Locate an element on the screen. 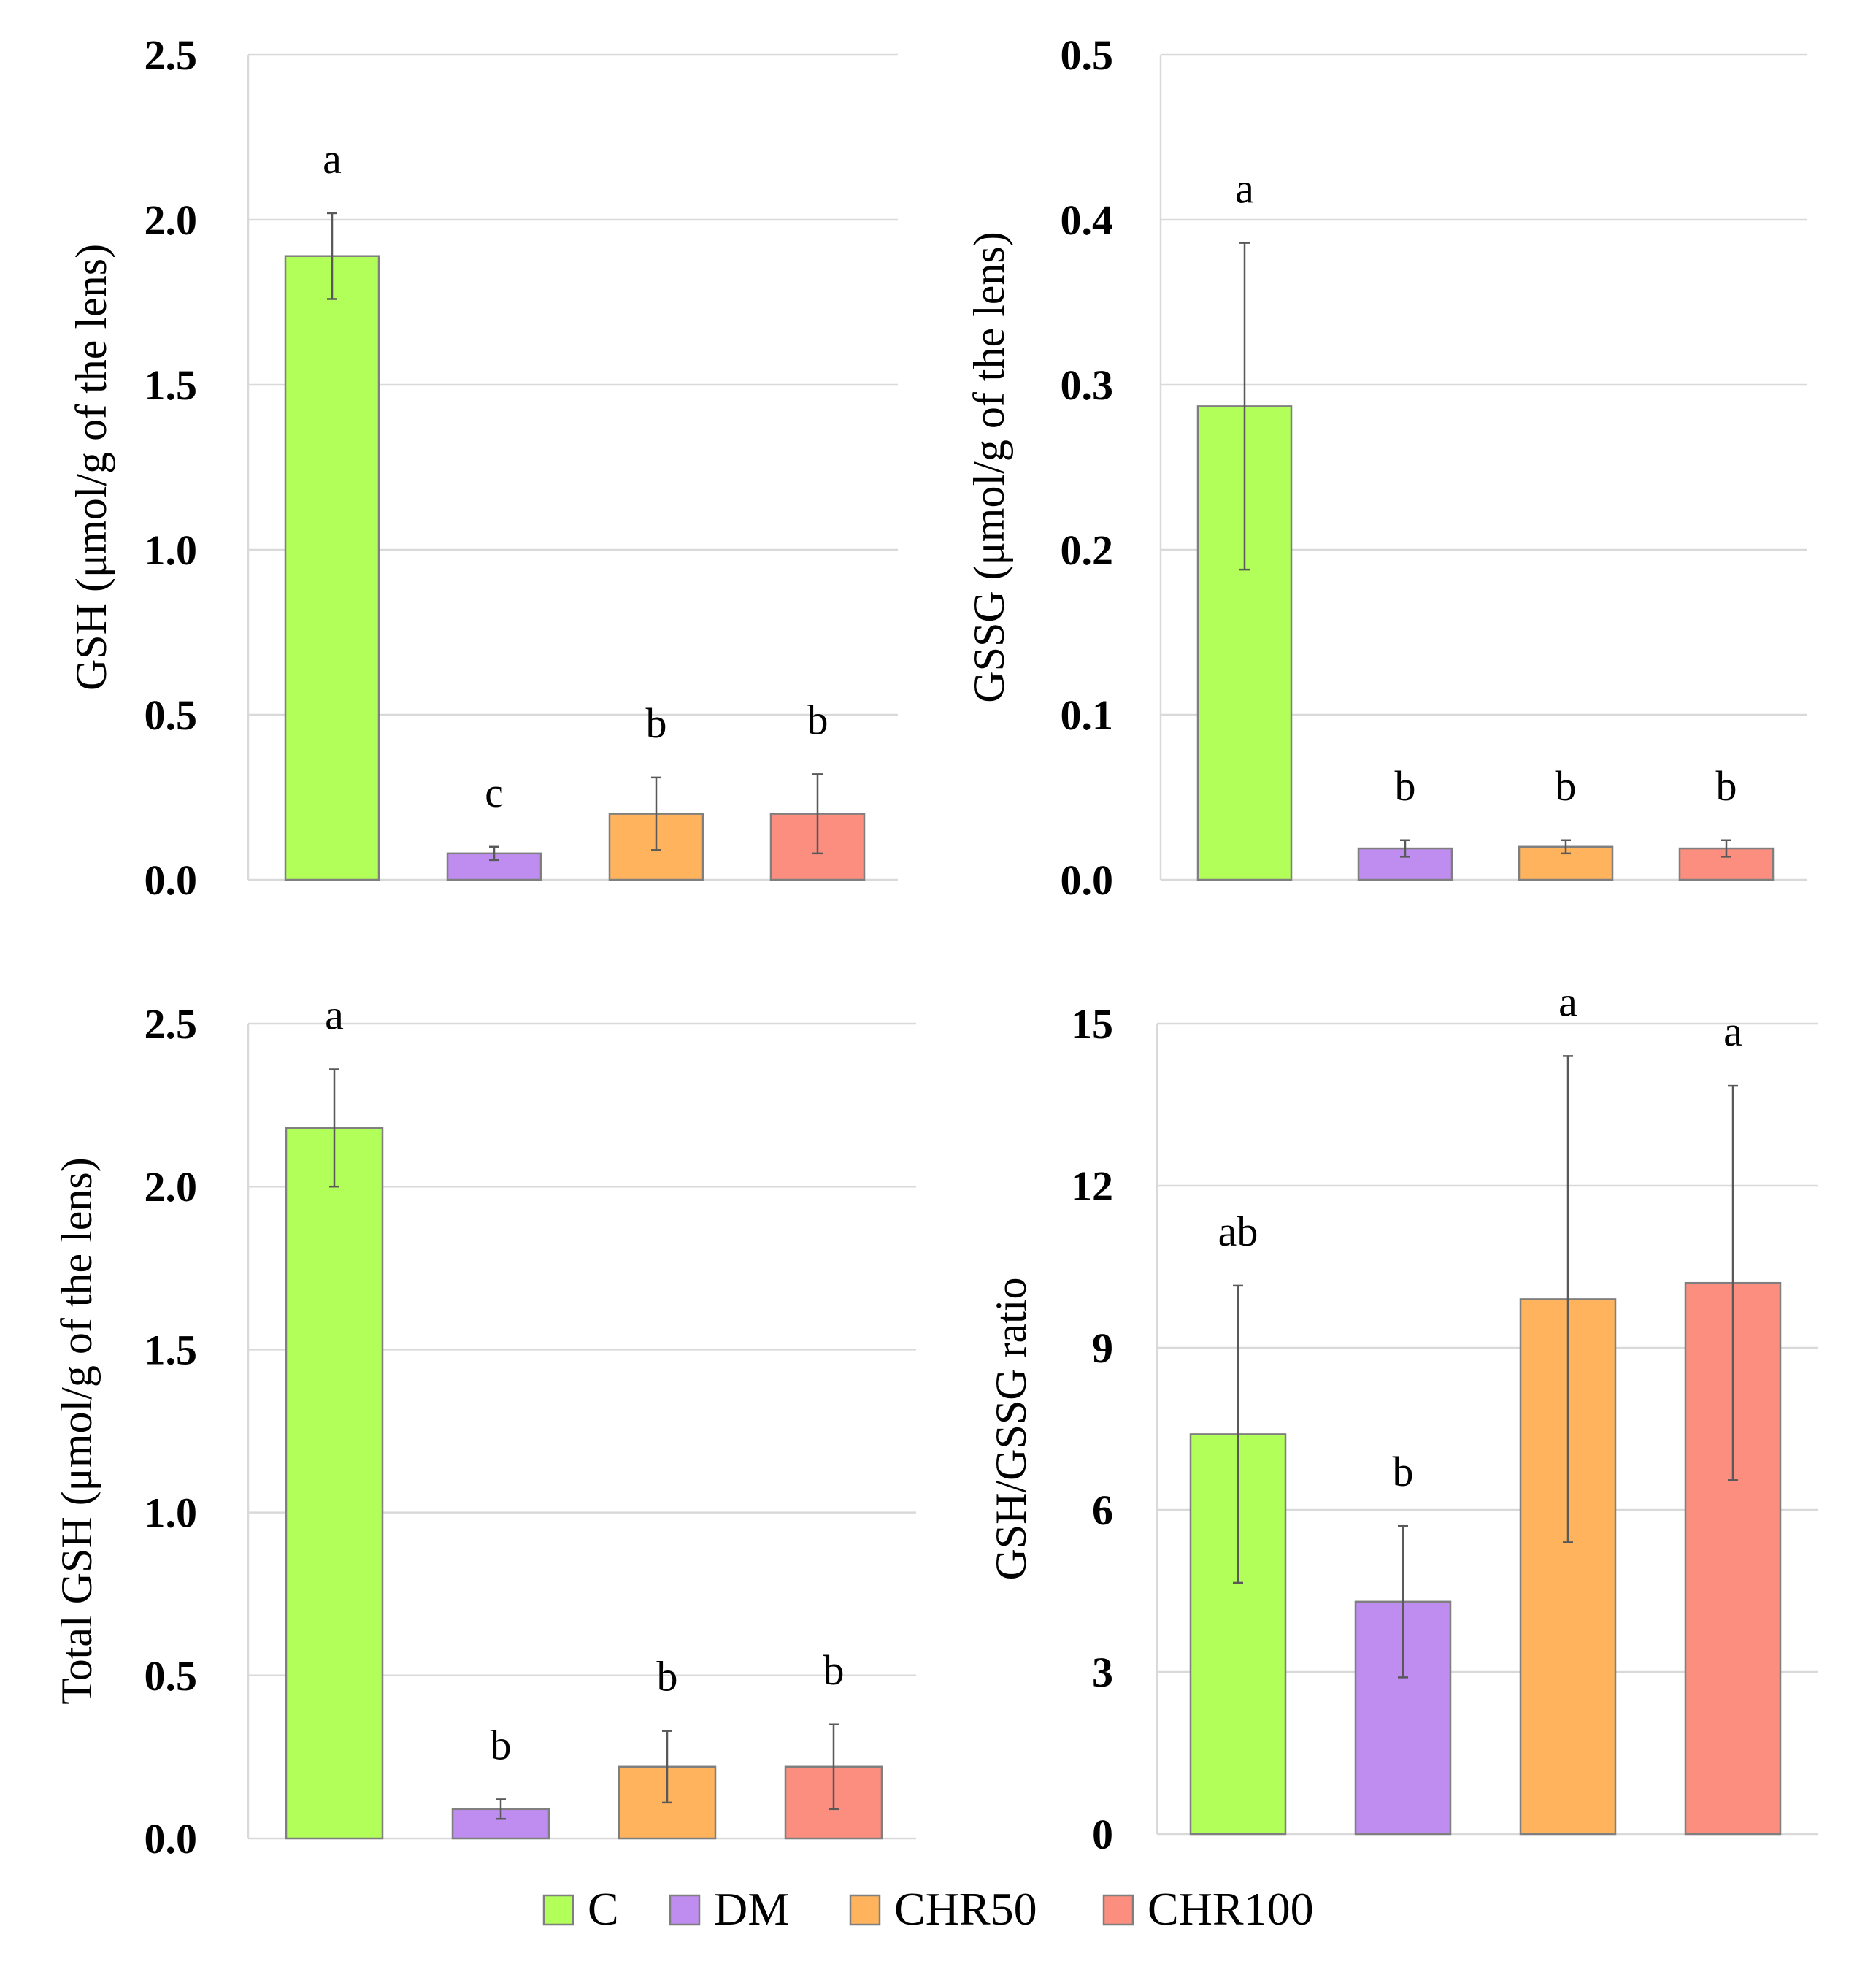 Image resolution: width=1876 pixels, height=1964 pixels. legend-label-c: C is located at coordinates (603, 1909).